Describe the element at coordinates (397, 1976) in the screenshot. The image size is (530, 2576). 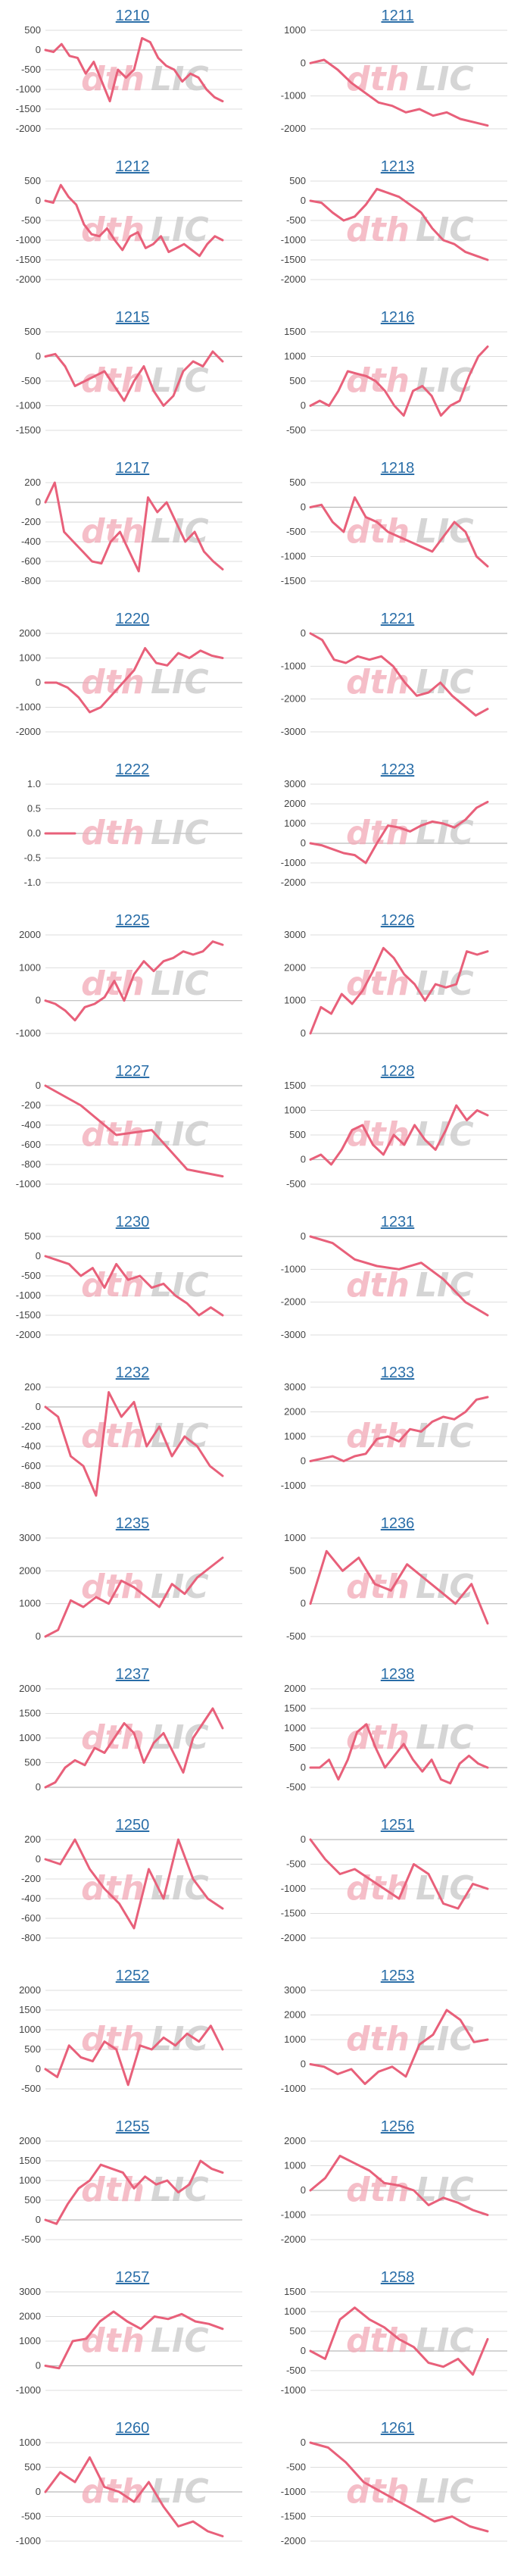
I see `chart-title-link: 1253` at that location.